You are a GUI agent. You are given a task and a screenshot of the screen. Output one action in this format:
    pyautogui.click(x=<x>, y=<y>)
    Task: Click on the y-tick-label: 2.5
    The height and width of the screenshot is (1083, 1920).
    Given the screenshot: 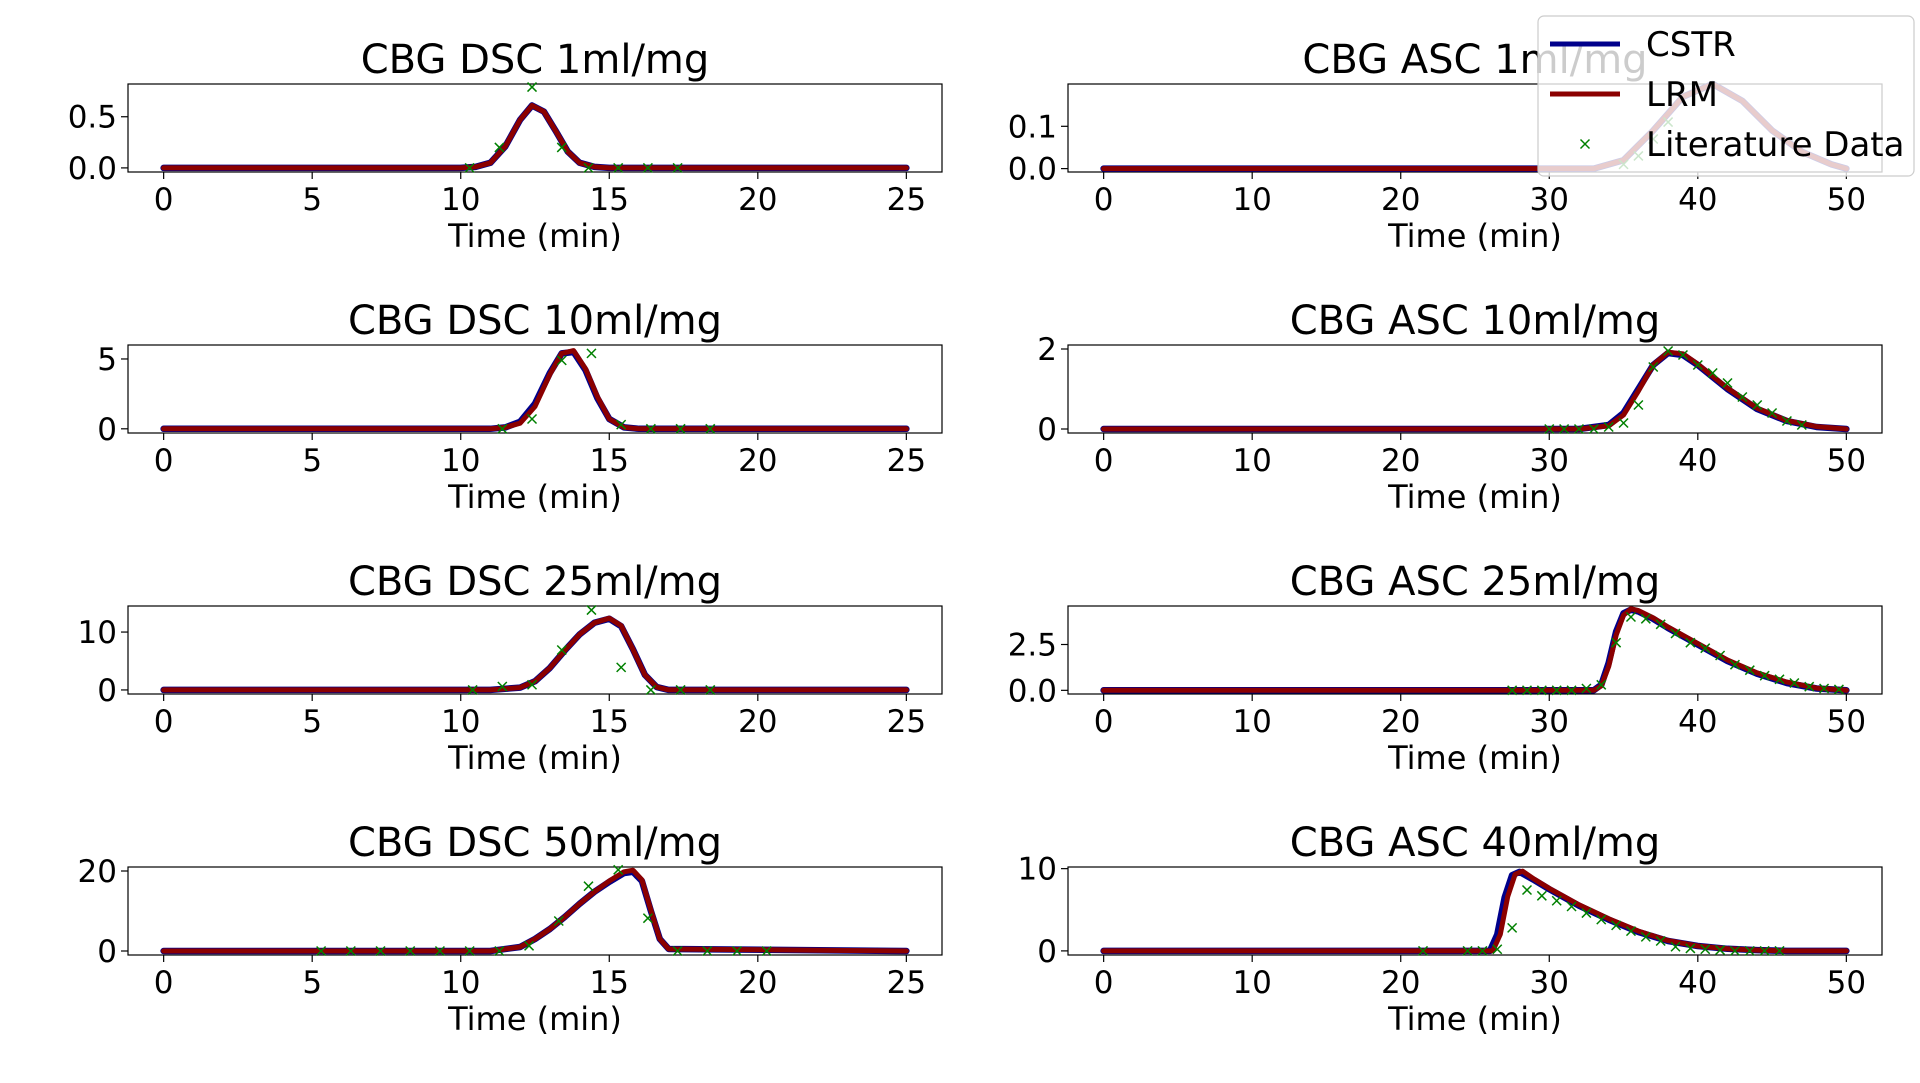 What is the action you would take?
    pyautogui.click(x=1032, y=646)
    